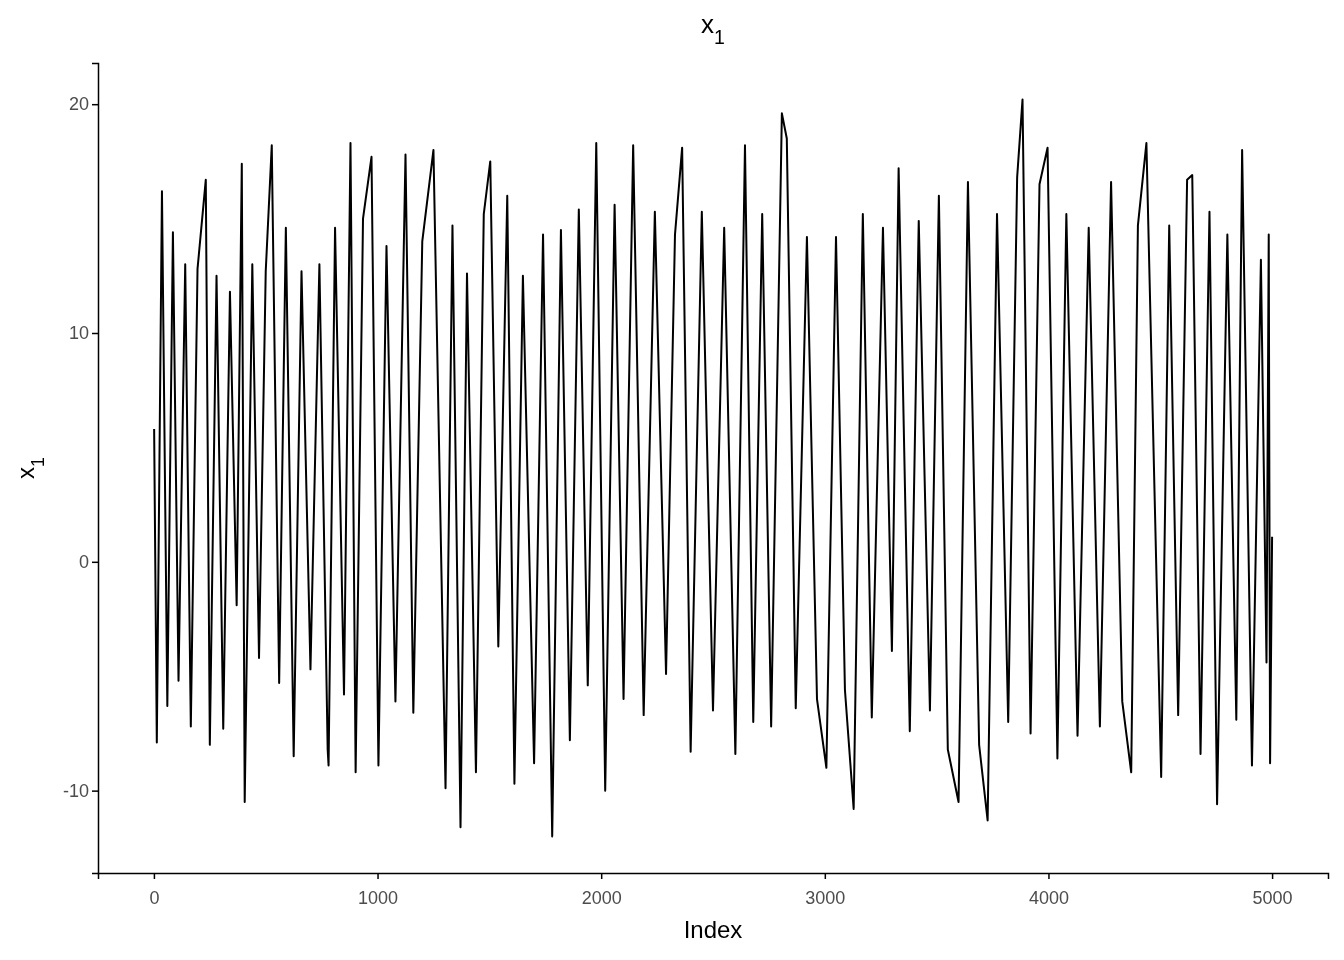  What do you see at coordinates (154, 897) in the screenshot?
I see `x-tick-label: 0` at bounding box center [154, 897].